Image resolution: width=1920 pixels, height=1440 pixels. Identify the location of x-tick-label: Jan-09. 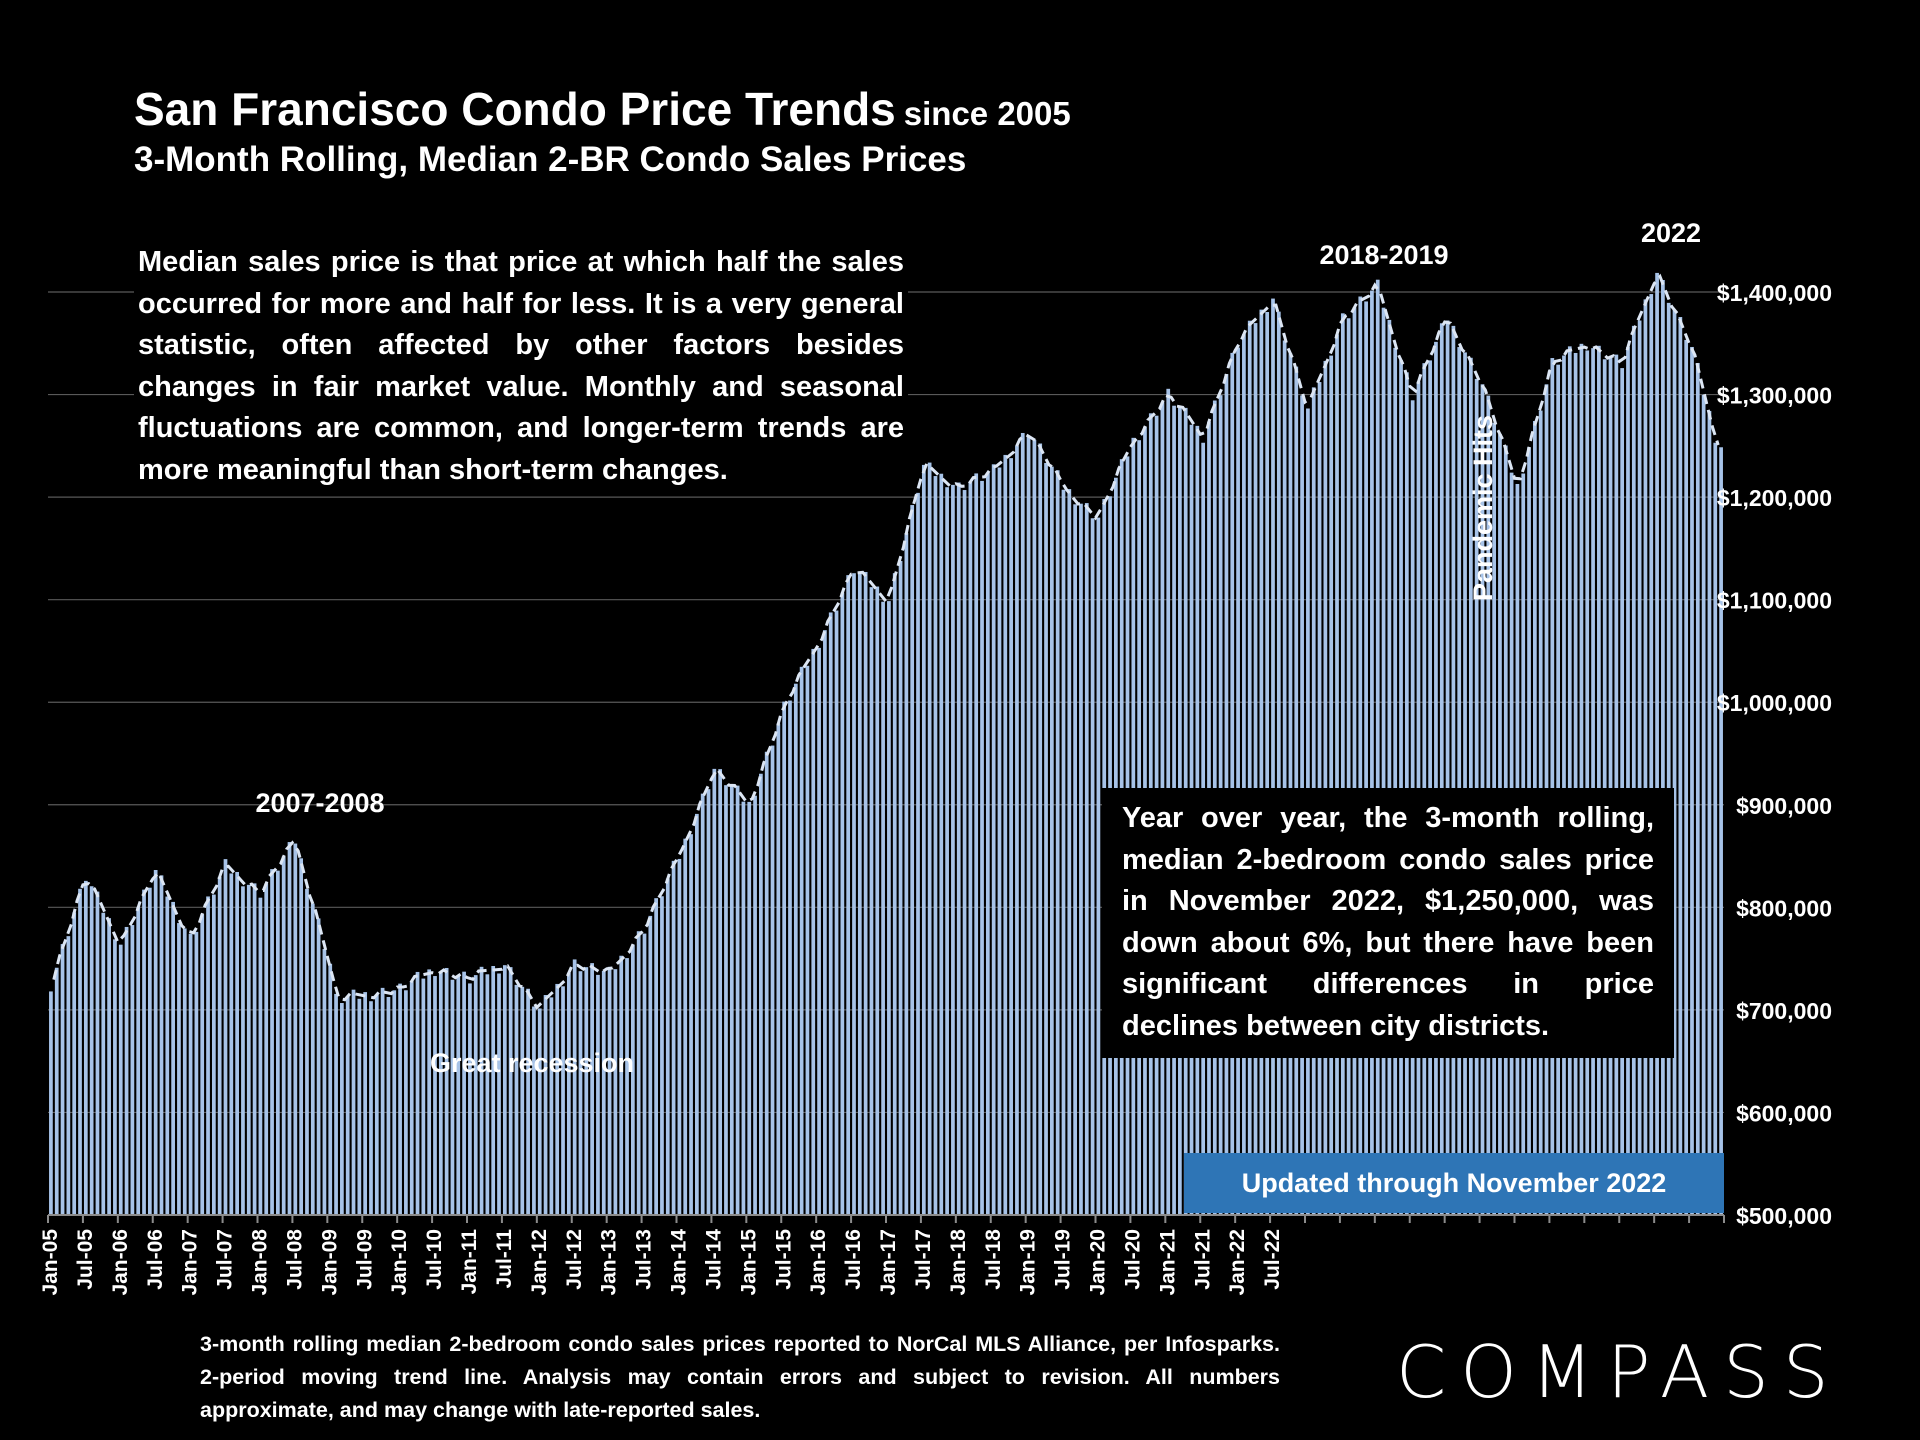
(329, 1262).